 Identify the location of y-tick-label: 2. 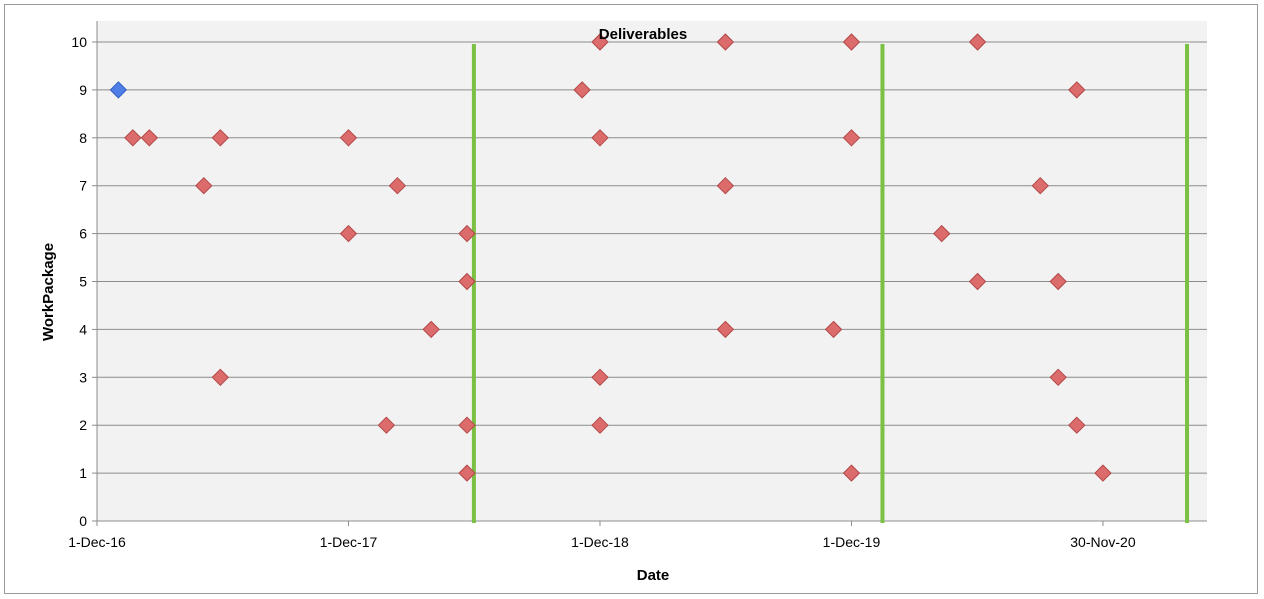
(83, 425).